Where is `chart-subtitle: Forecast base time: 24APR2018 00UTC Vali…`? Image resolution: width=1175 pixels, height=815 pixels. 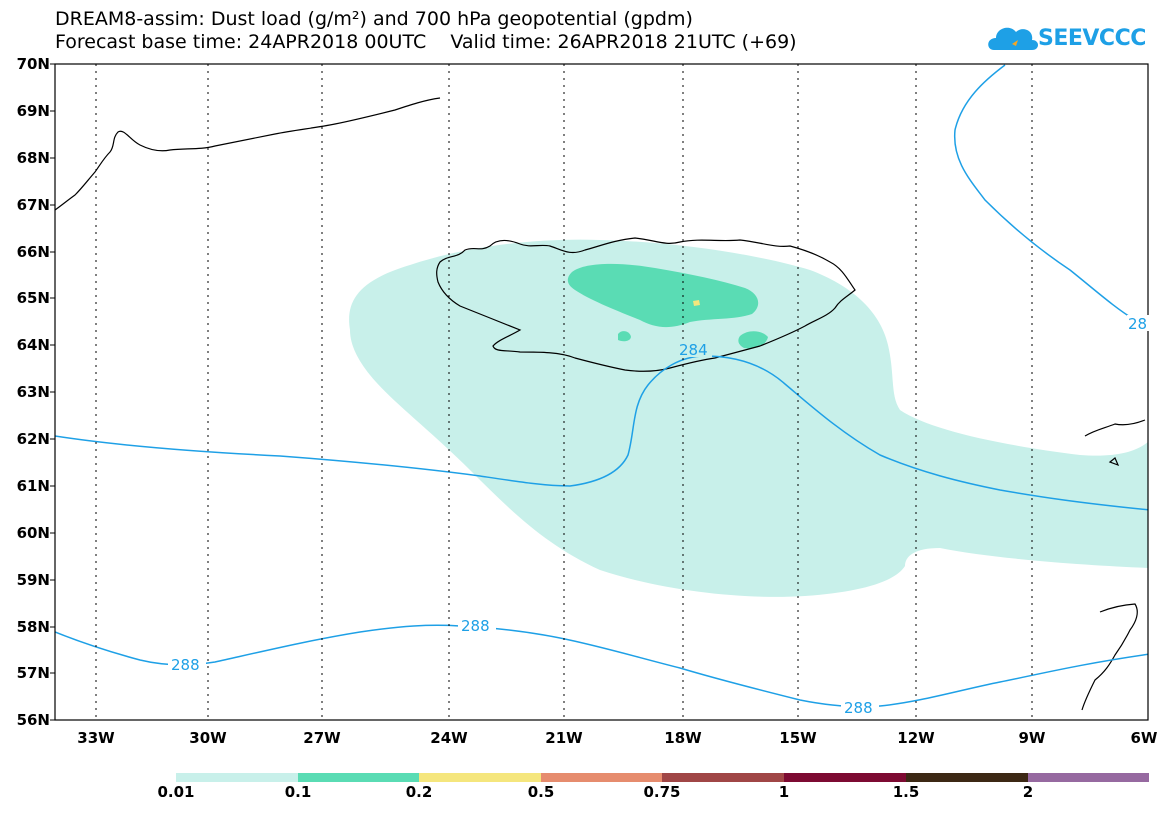 chart-subtitle: Forecast base time: 24APR2018 00UTC Vali… is located at coordinates (426, 42).